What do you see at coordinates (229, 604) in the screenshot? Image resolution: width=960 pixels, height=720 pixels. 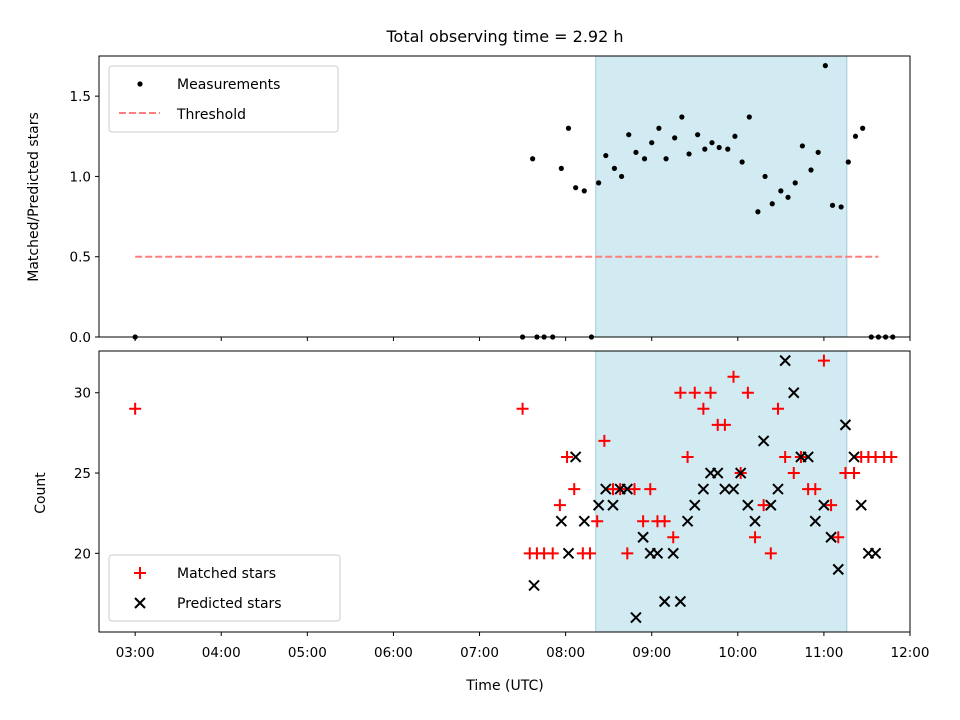 I see `legend-label-predicted: Predicted stars` at bounding box center [229, 604].